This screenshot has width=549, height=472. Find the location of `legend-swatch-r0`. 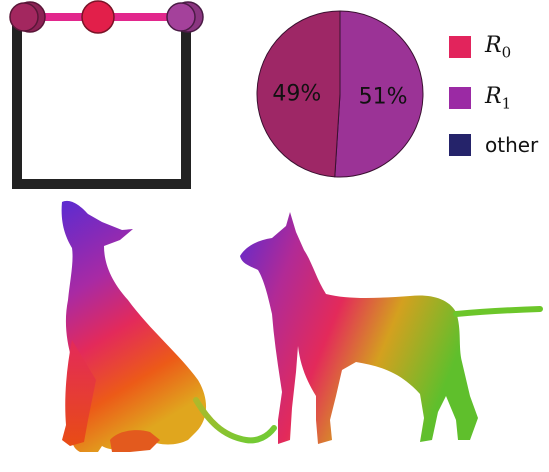

legend-swatch-r0 is located at coordinates (460, 47).